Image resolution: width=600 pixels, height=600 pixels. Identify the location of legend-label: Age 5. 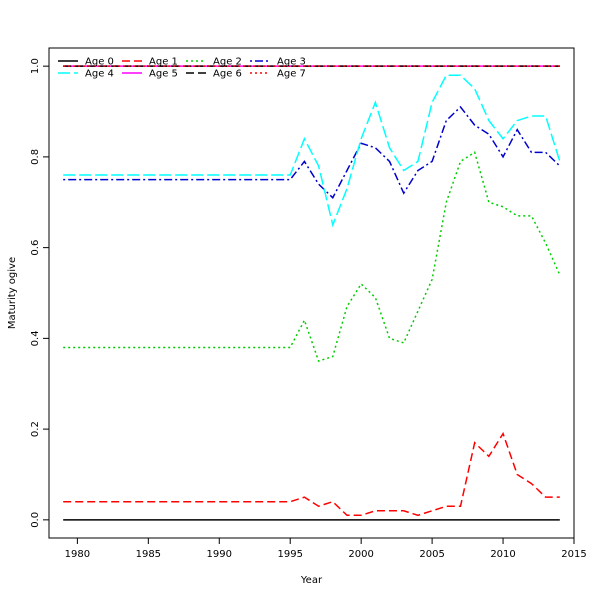
(163, 74).